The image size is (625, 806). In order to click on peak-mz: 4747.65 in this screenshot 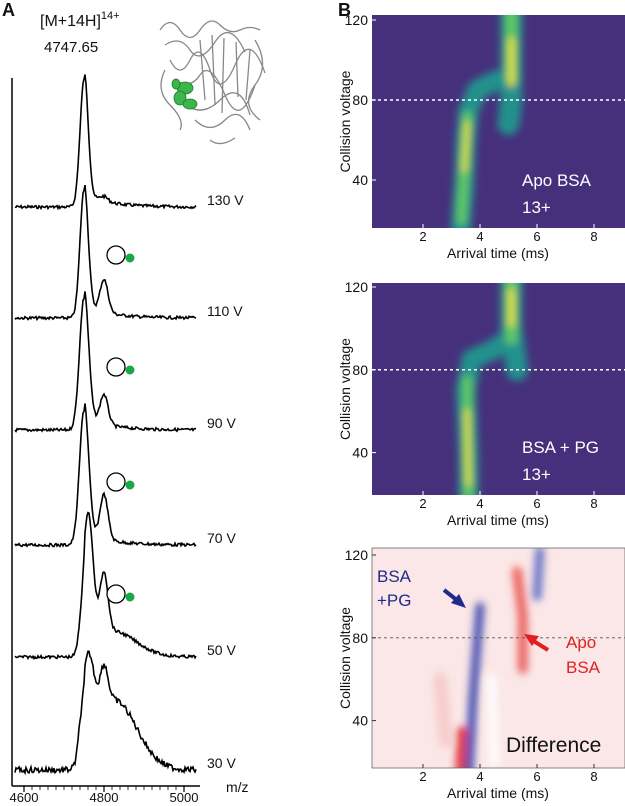, I will do `click(71, 47)`.